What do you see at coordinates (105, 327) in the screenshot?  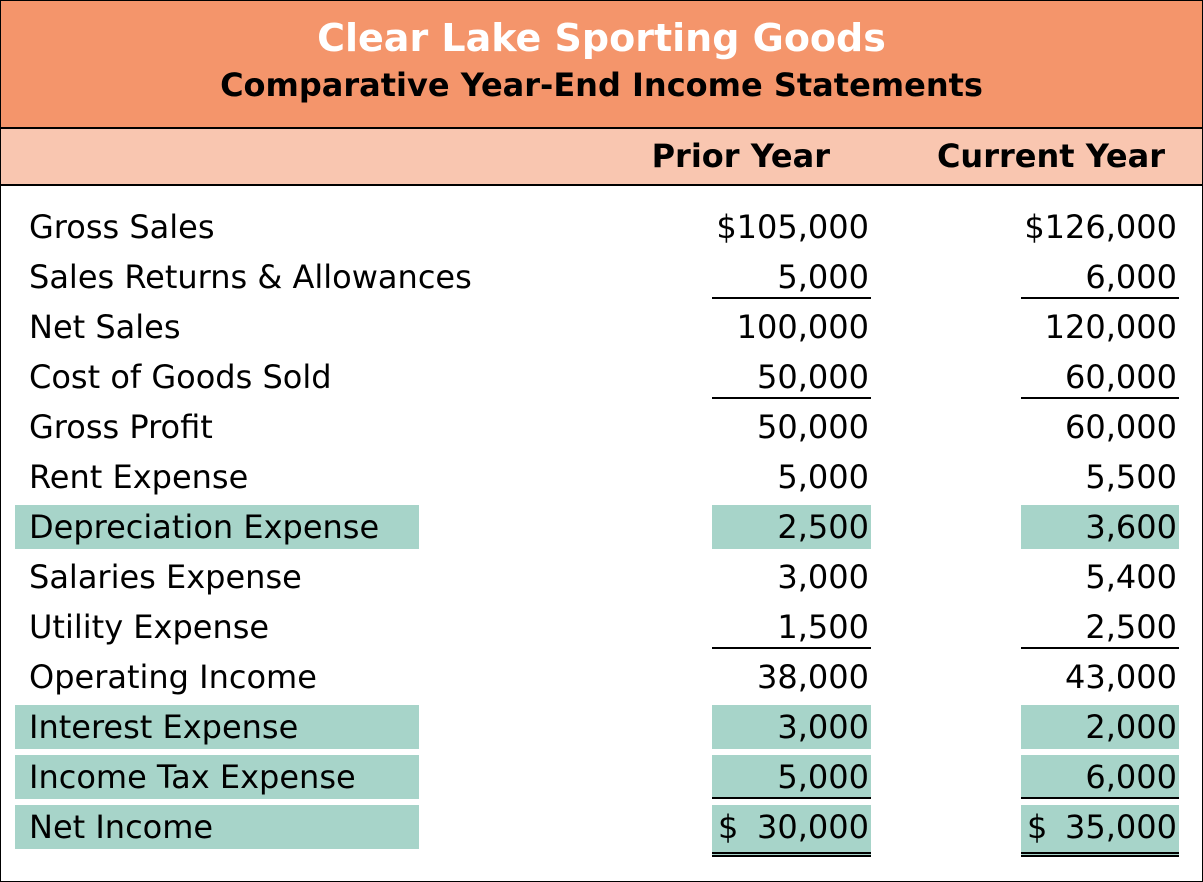 I see `row-label: Net Sales` at bounding box center [105, 327].